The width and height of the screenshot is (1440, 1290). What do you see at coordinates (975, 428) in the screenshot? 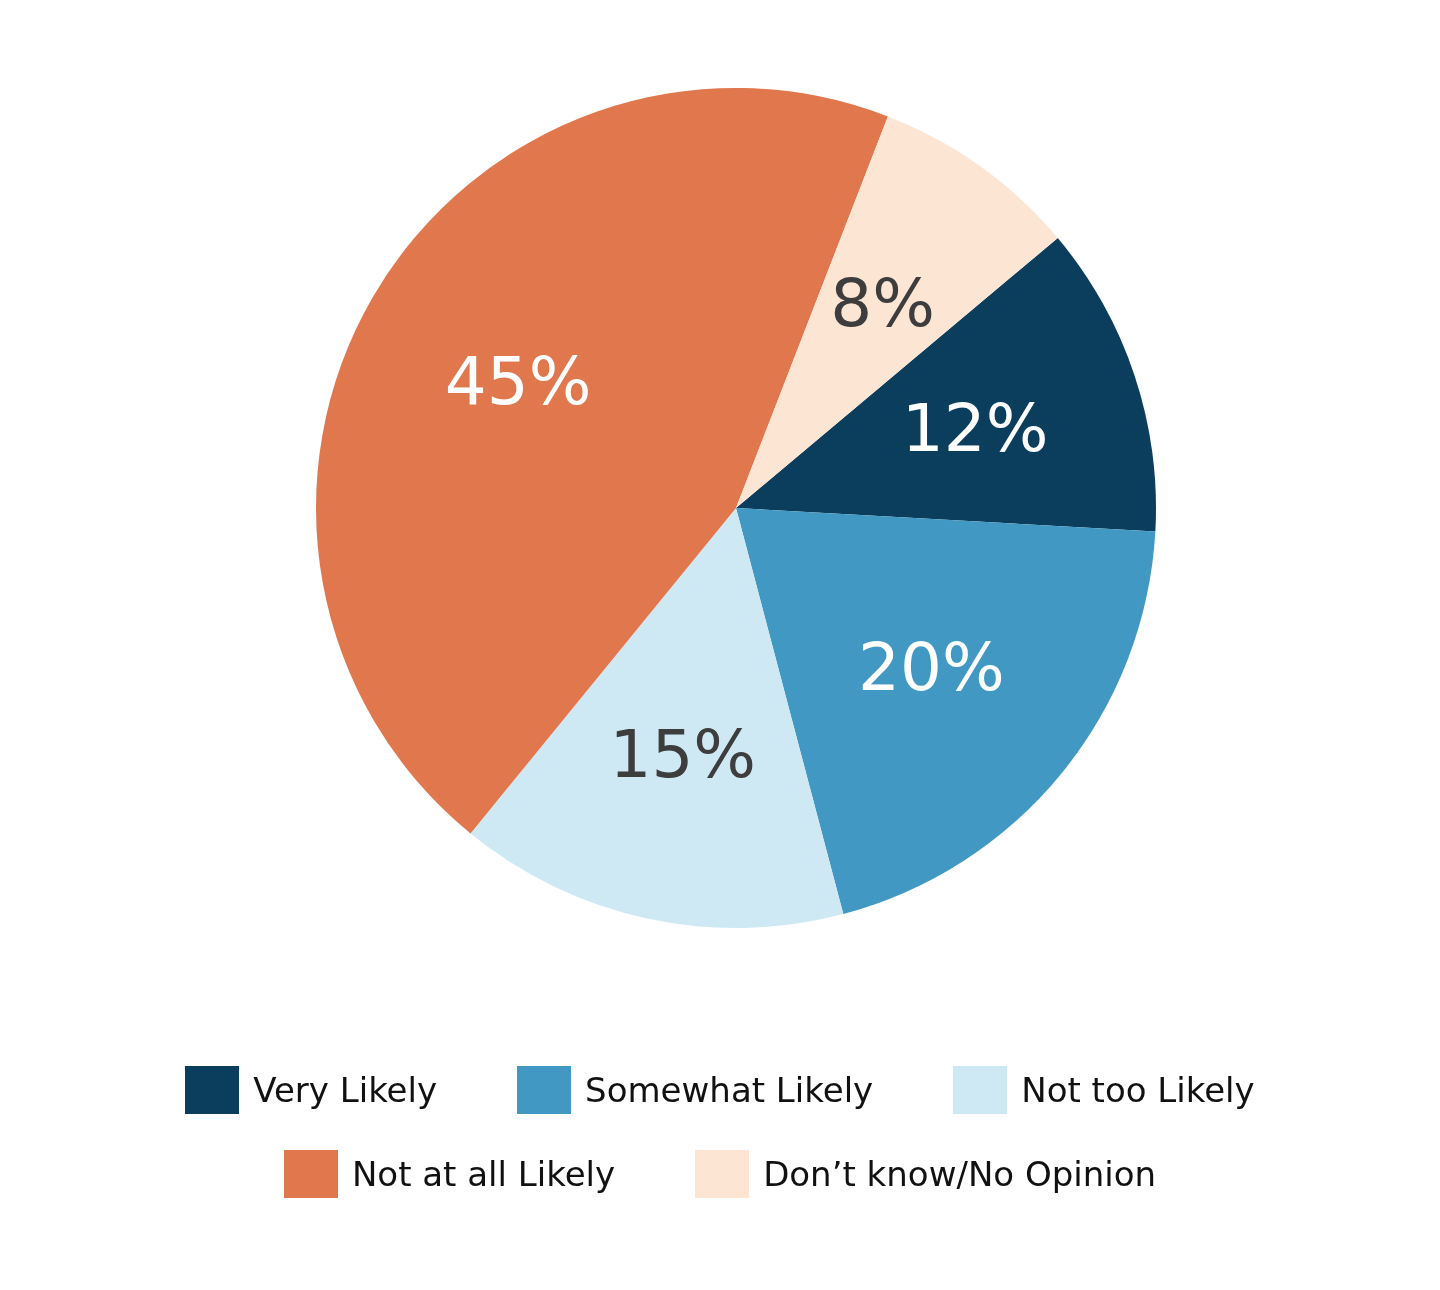
I see `data-label: 12%` at bounding box center [975, 428].